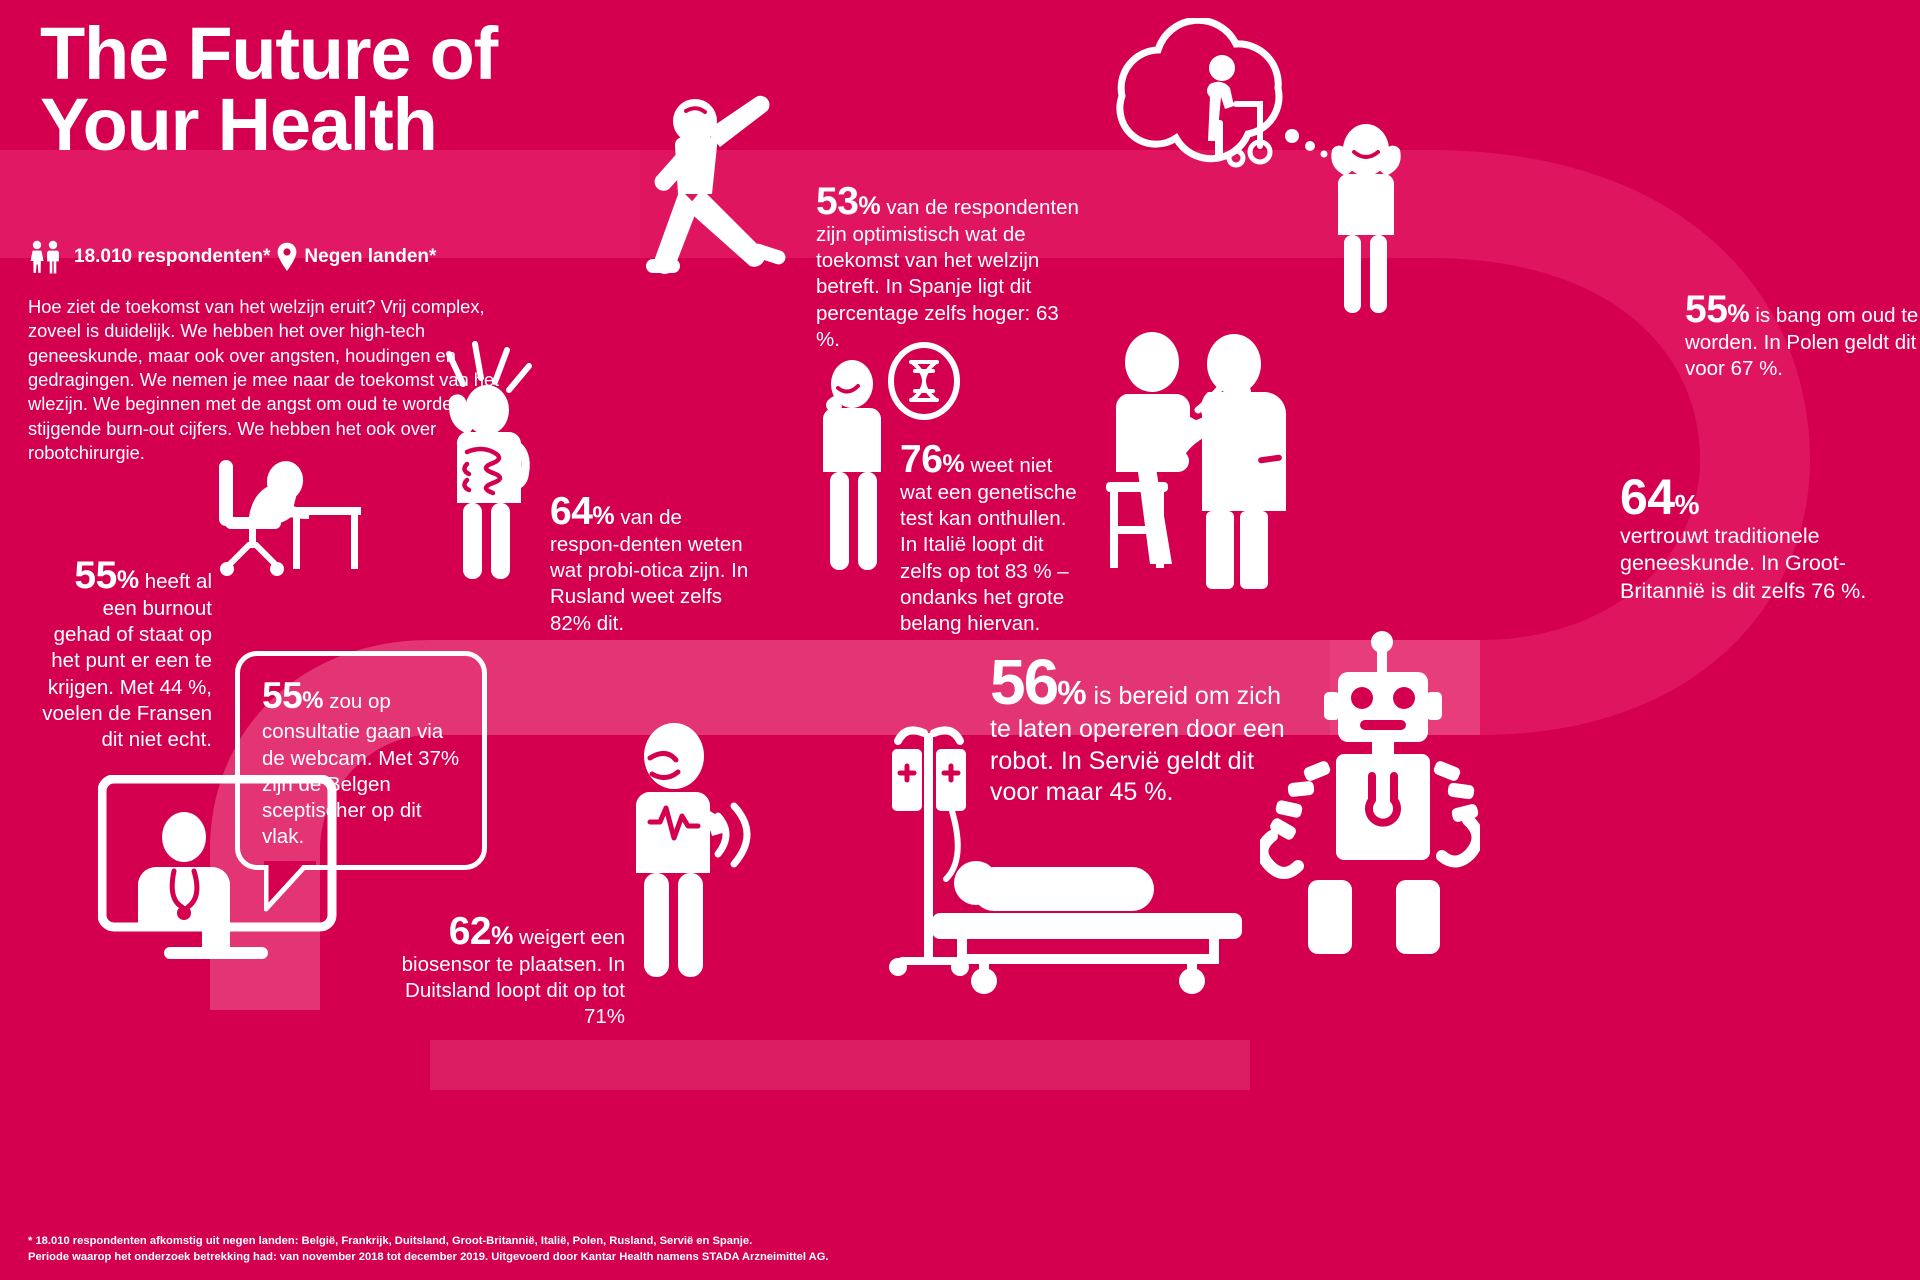 The width and height of the screenshot is (1920, 1280). Describe the element at coordinates (924, 381) in the screenshot. I see `dna-icon` at that location.